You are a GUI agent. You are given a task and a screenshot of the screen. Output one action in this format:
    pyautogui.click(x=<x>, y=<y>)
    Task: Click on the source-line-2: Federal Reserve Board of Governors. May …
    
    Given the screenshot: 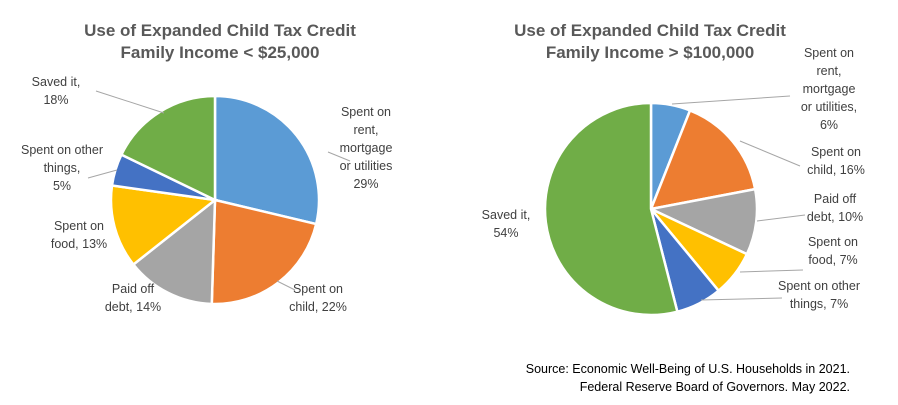 What is the action you would take?
    pyautogui.click(x=714, y=387)
    